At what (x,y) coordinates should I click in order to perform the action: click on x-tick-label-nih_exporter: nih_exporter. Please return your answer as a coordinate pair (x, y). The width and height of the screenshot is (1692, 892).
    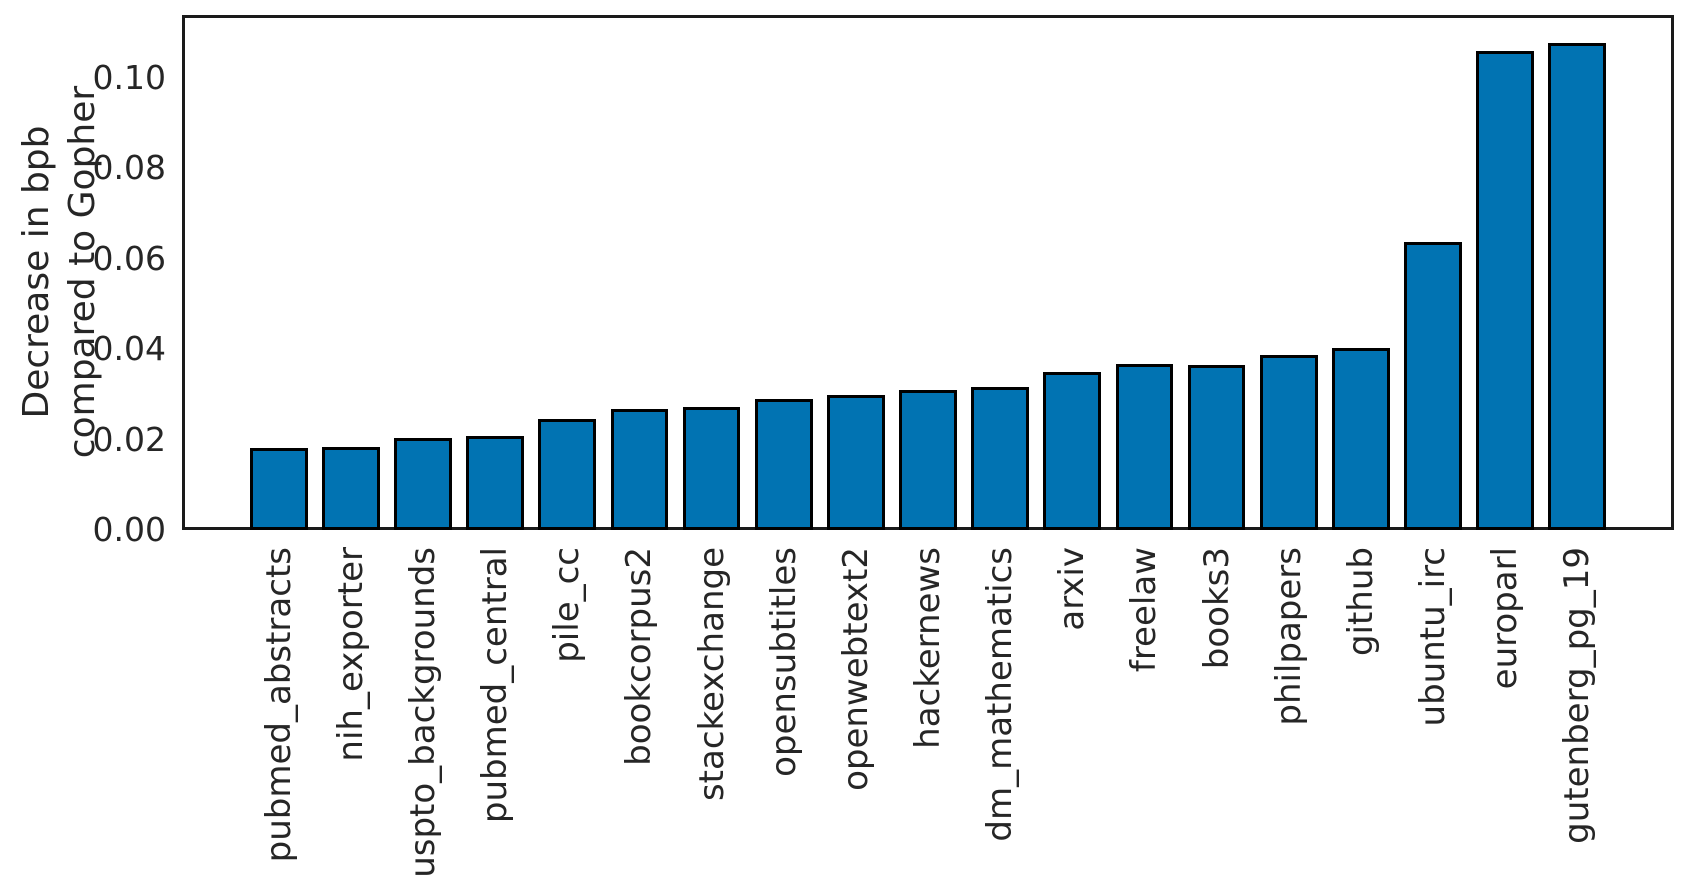
    Looking at the image, I should click on (350, 654).